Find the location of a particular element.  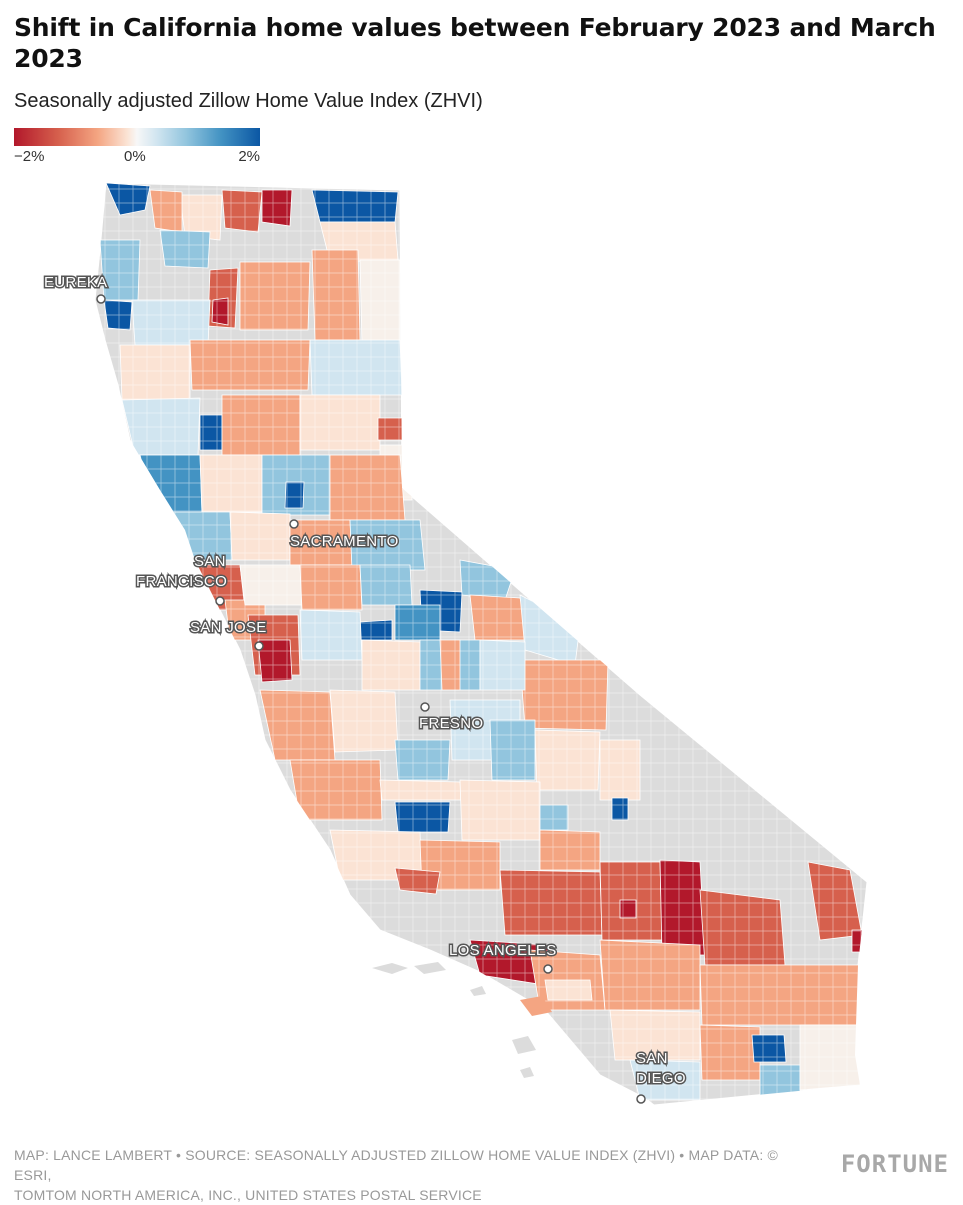

city-label-line: DIEGO is located at coordinates (661, 1078).